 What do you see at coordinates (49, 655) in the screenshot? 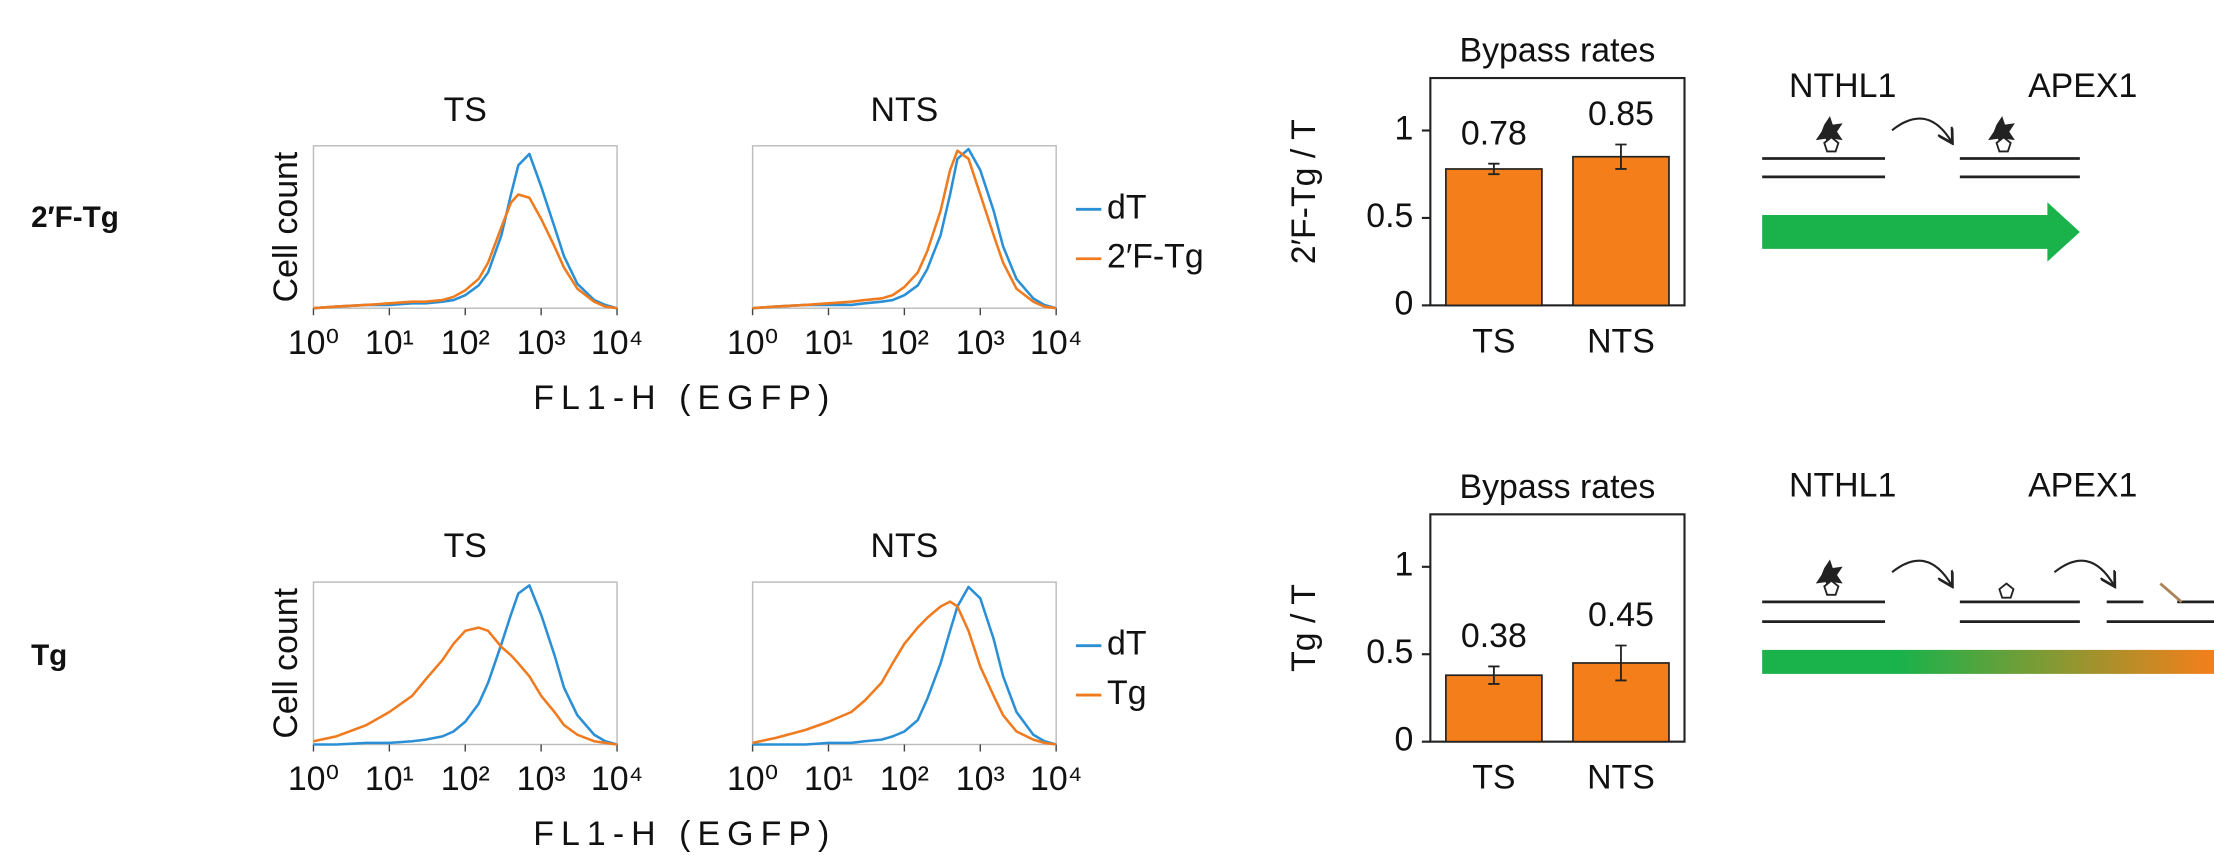
I see `row-label: Tg` at bounding box center [49, 655].